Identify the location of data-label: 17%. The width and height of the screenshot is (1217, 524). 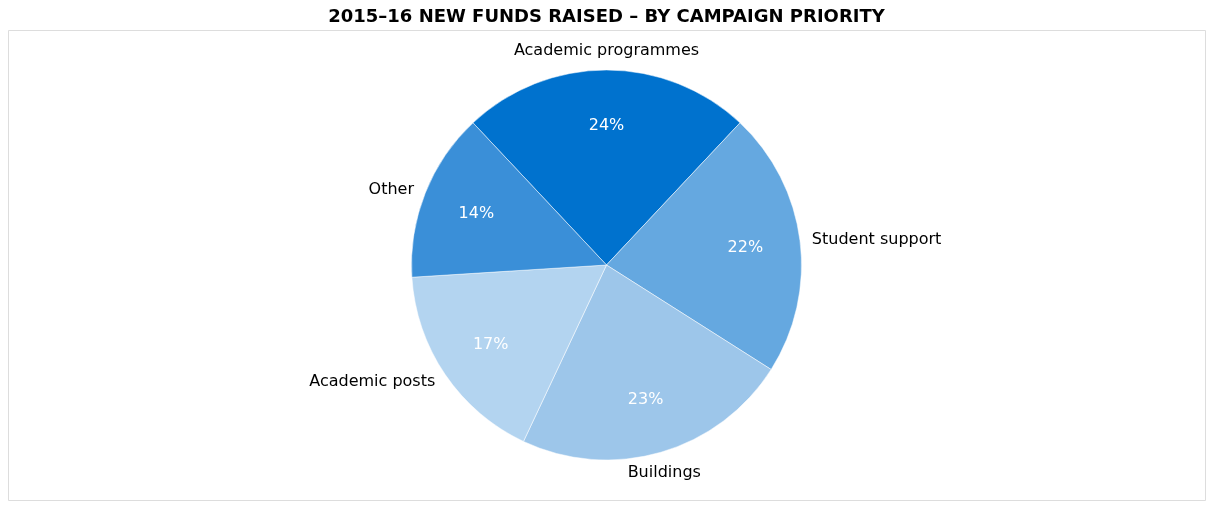
(490, 343).